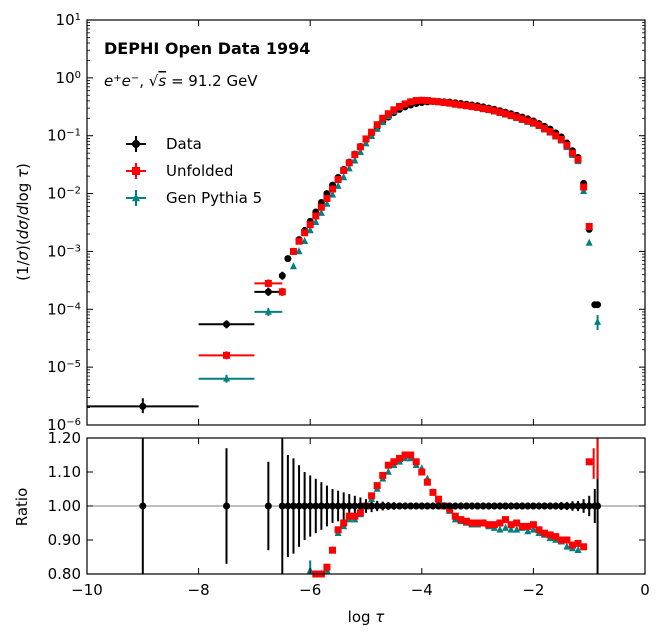 This screenshot has height=639, width=662. What do you see at coordinates (64, 425) in the screenshot?
I see `main-y-tick-label: 10⁻⁶` at bounding box center [64, 425].